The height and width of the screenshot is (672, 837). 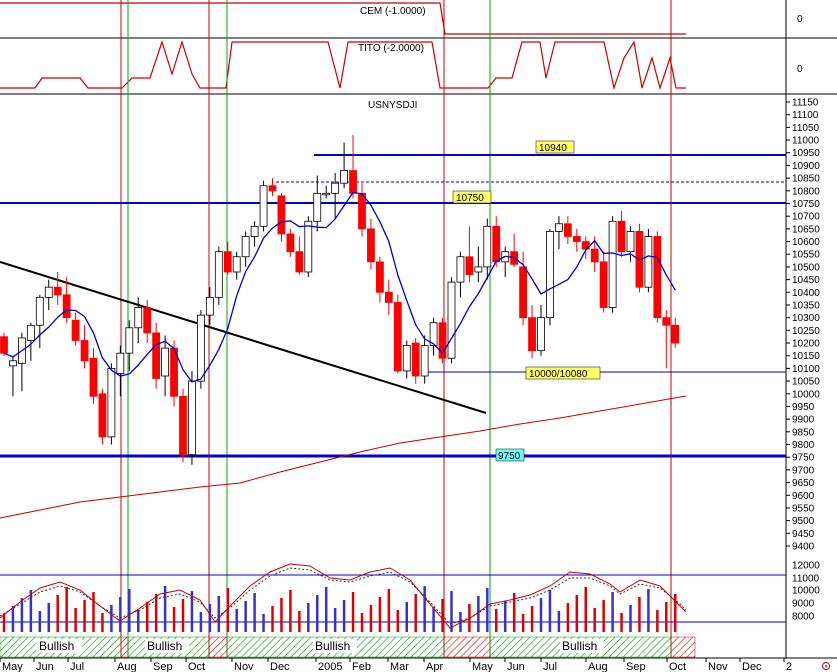 I want to click on price-tick-label: 10650, so click(x=806, y=229).